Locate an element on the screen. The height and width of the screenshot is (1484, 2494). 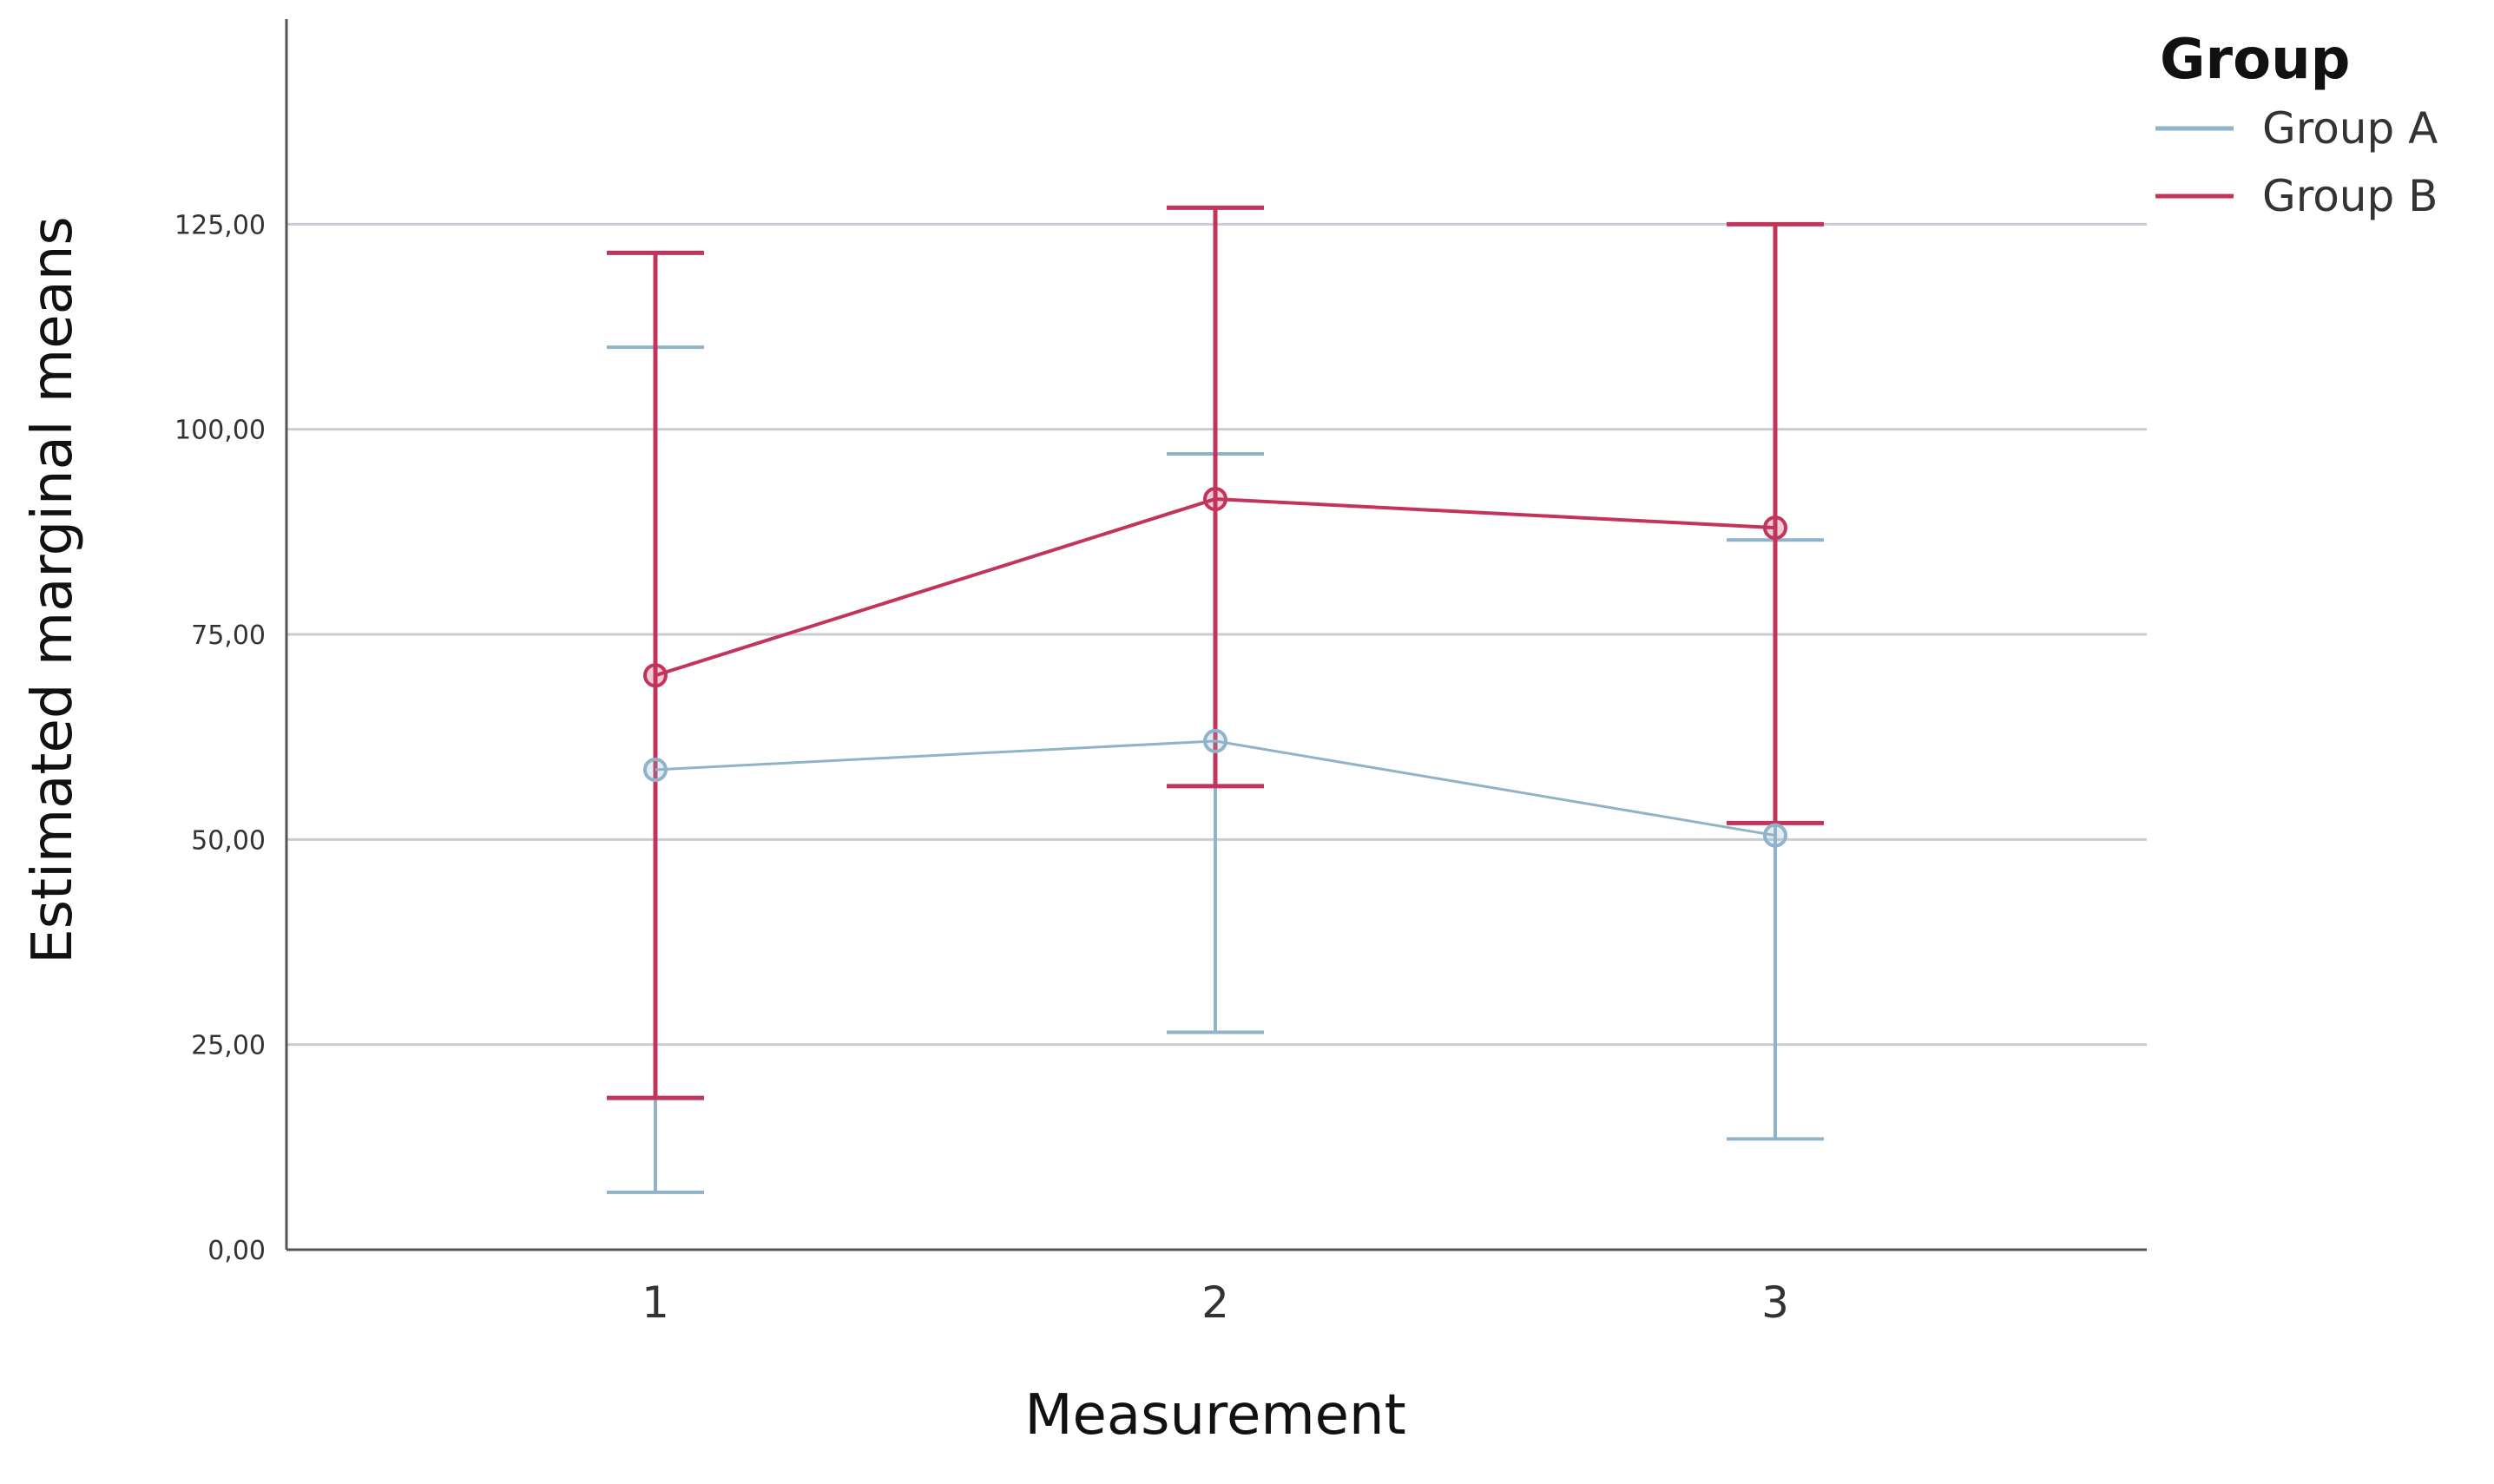
legend-label: Group B is located at coordinates (2350, 196).